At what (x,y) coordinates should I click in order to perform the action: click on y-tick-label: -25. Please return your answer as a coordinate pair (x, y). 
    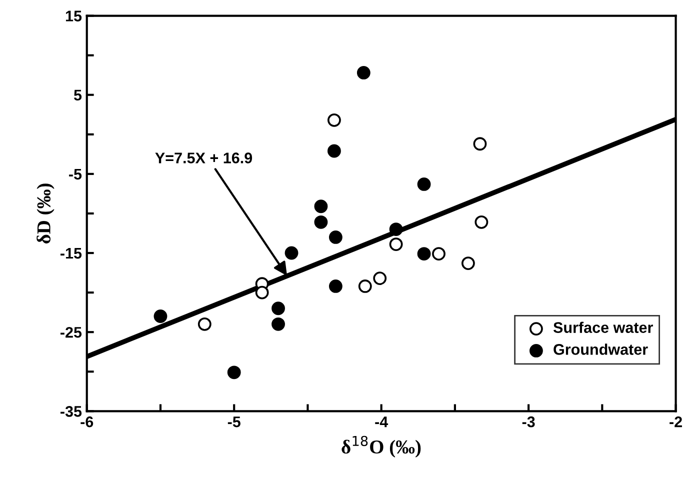
    Looking at the image, I should click on (71, 332).